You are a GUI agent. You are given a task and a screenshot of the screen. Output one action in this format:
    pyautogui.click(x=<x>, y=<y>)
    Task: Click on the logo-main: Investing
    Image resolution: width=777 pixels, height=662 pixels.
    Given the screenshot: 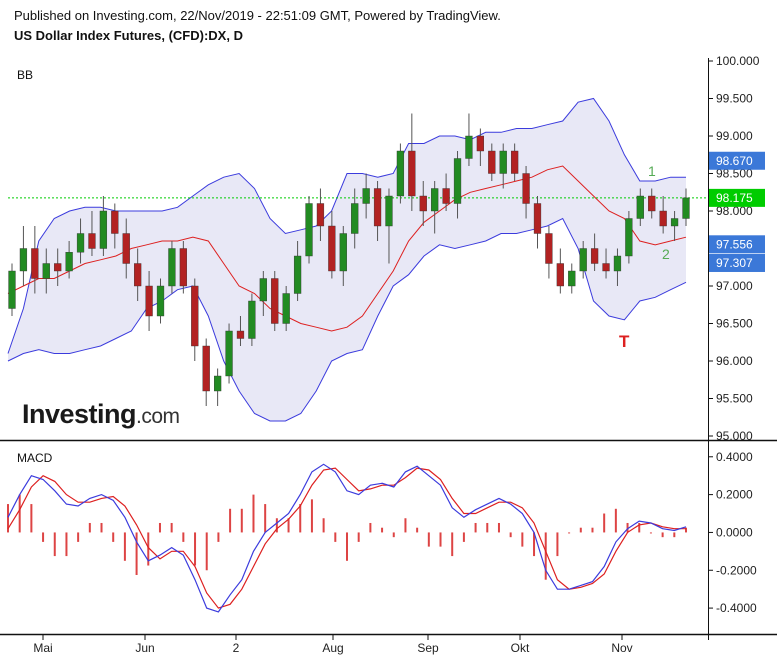 What is the action you would take?
    pyautogui.click(x=79, y=414)
    